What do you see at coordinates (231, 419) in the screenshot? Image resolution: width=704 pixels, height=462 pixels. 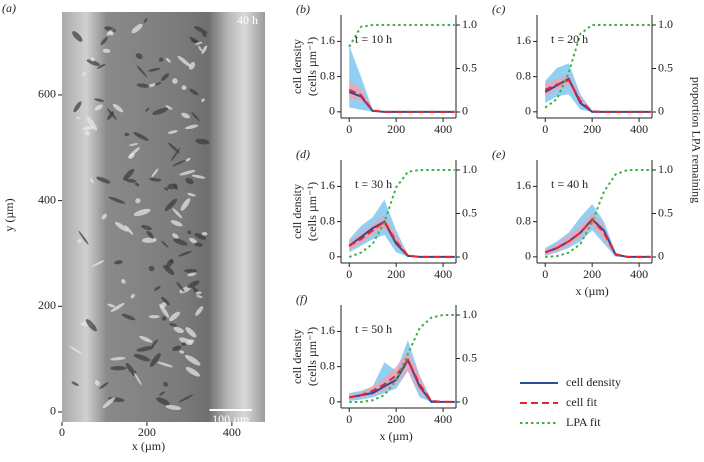 I see `scale-label: 100 µm` at bounding box center [231, 419].